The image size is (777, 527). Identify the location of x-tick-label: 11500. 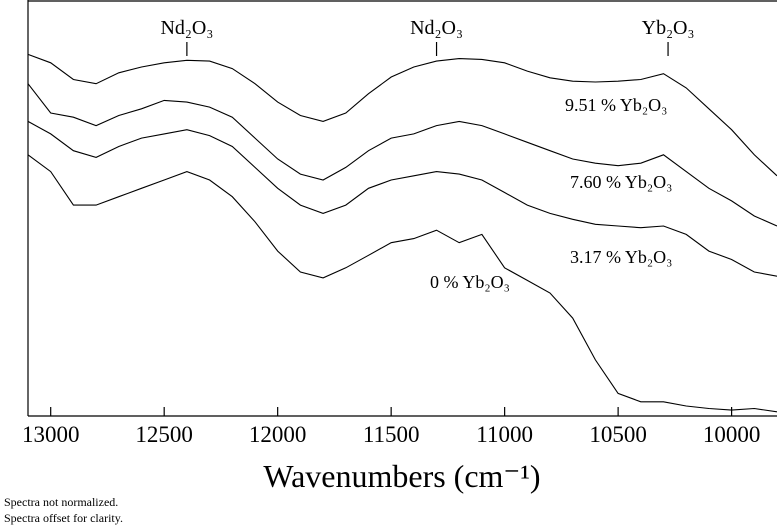
(391, 434).